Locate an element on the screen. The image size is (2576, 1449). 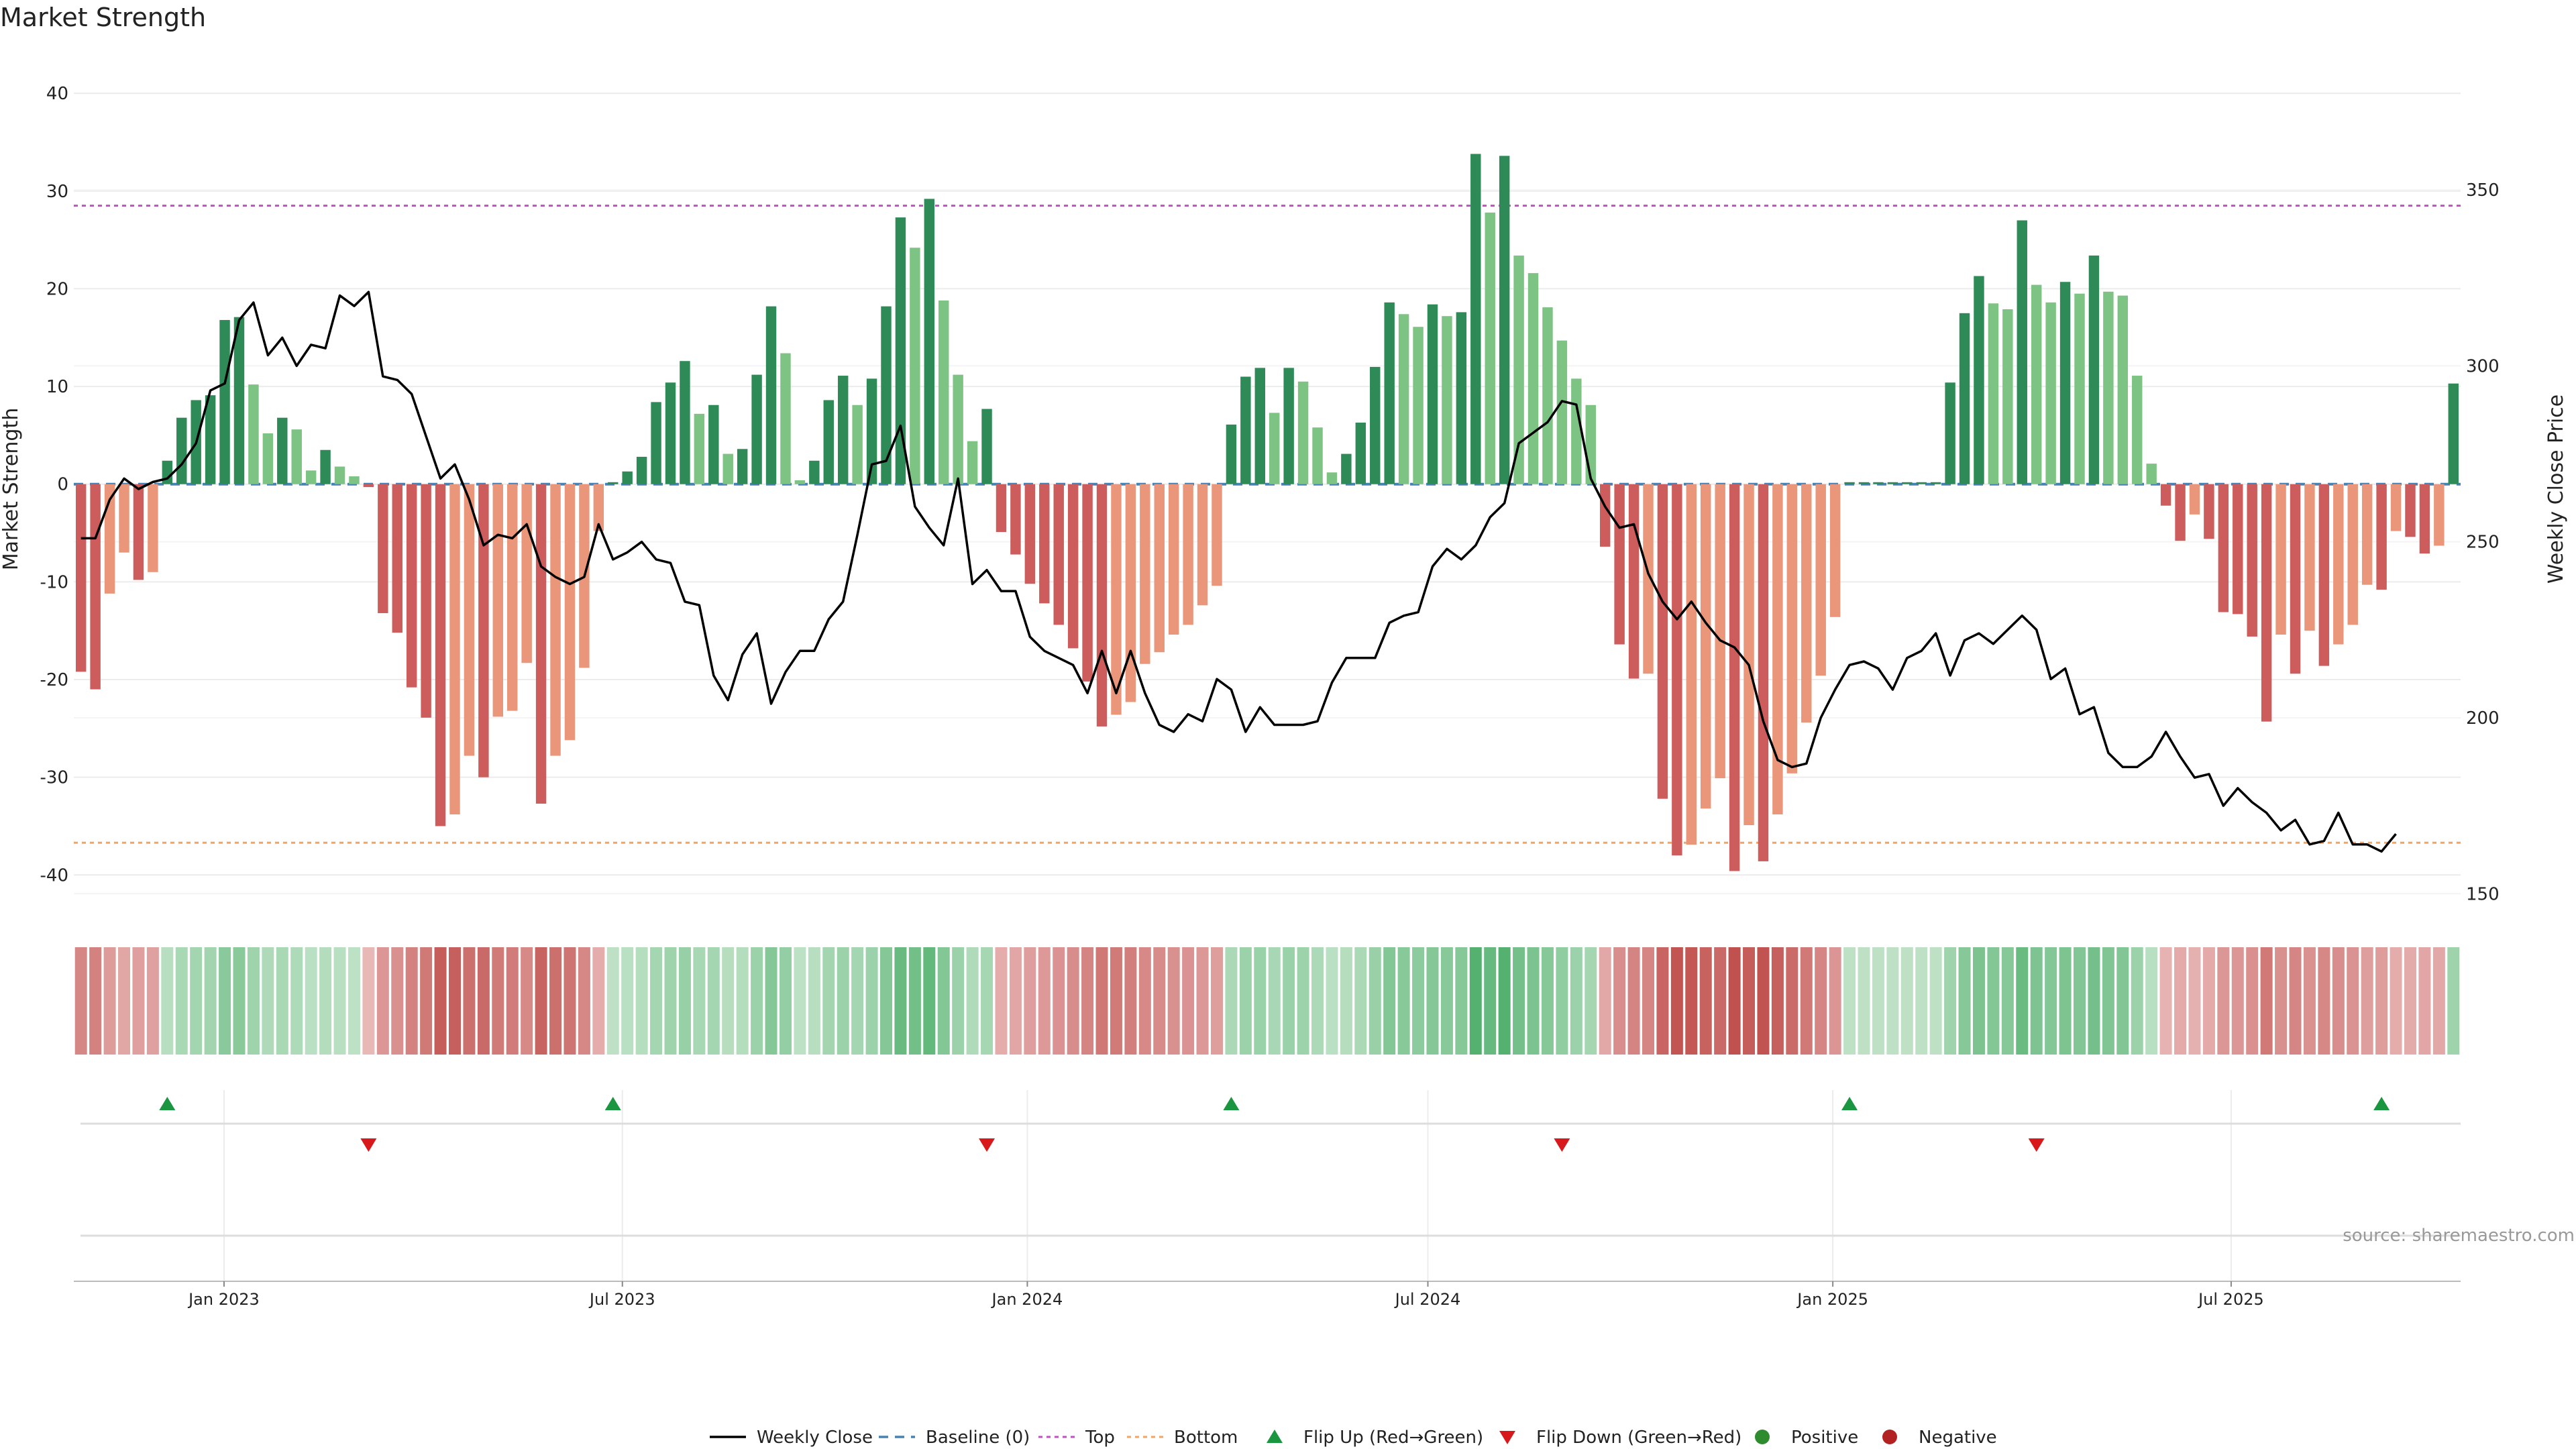
legend-swatch is located at coordinates (1889, 1437).